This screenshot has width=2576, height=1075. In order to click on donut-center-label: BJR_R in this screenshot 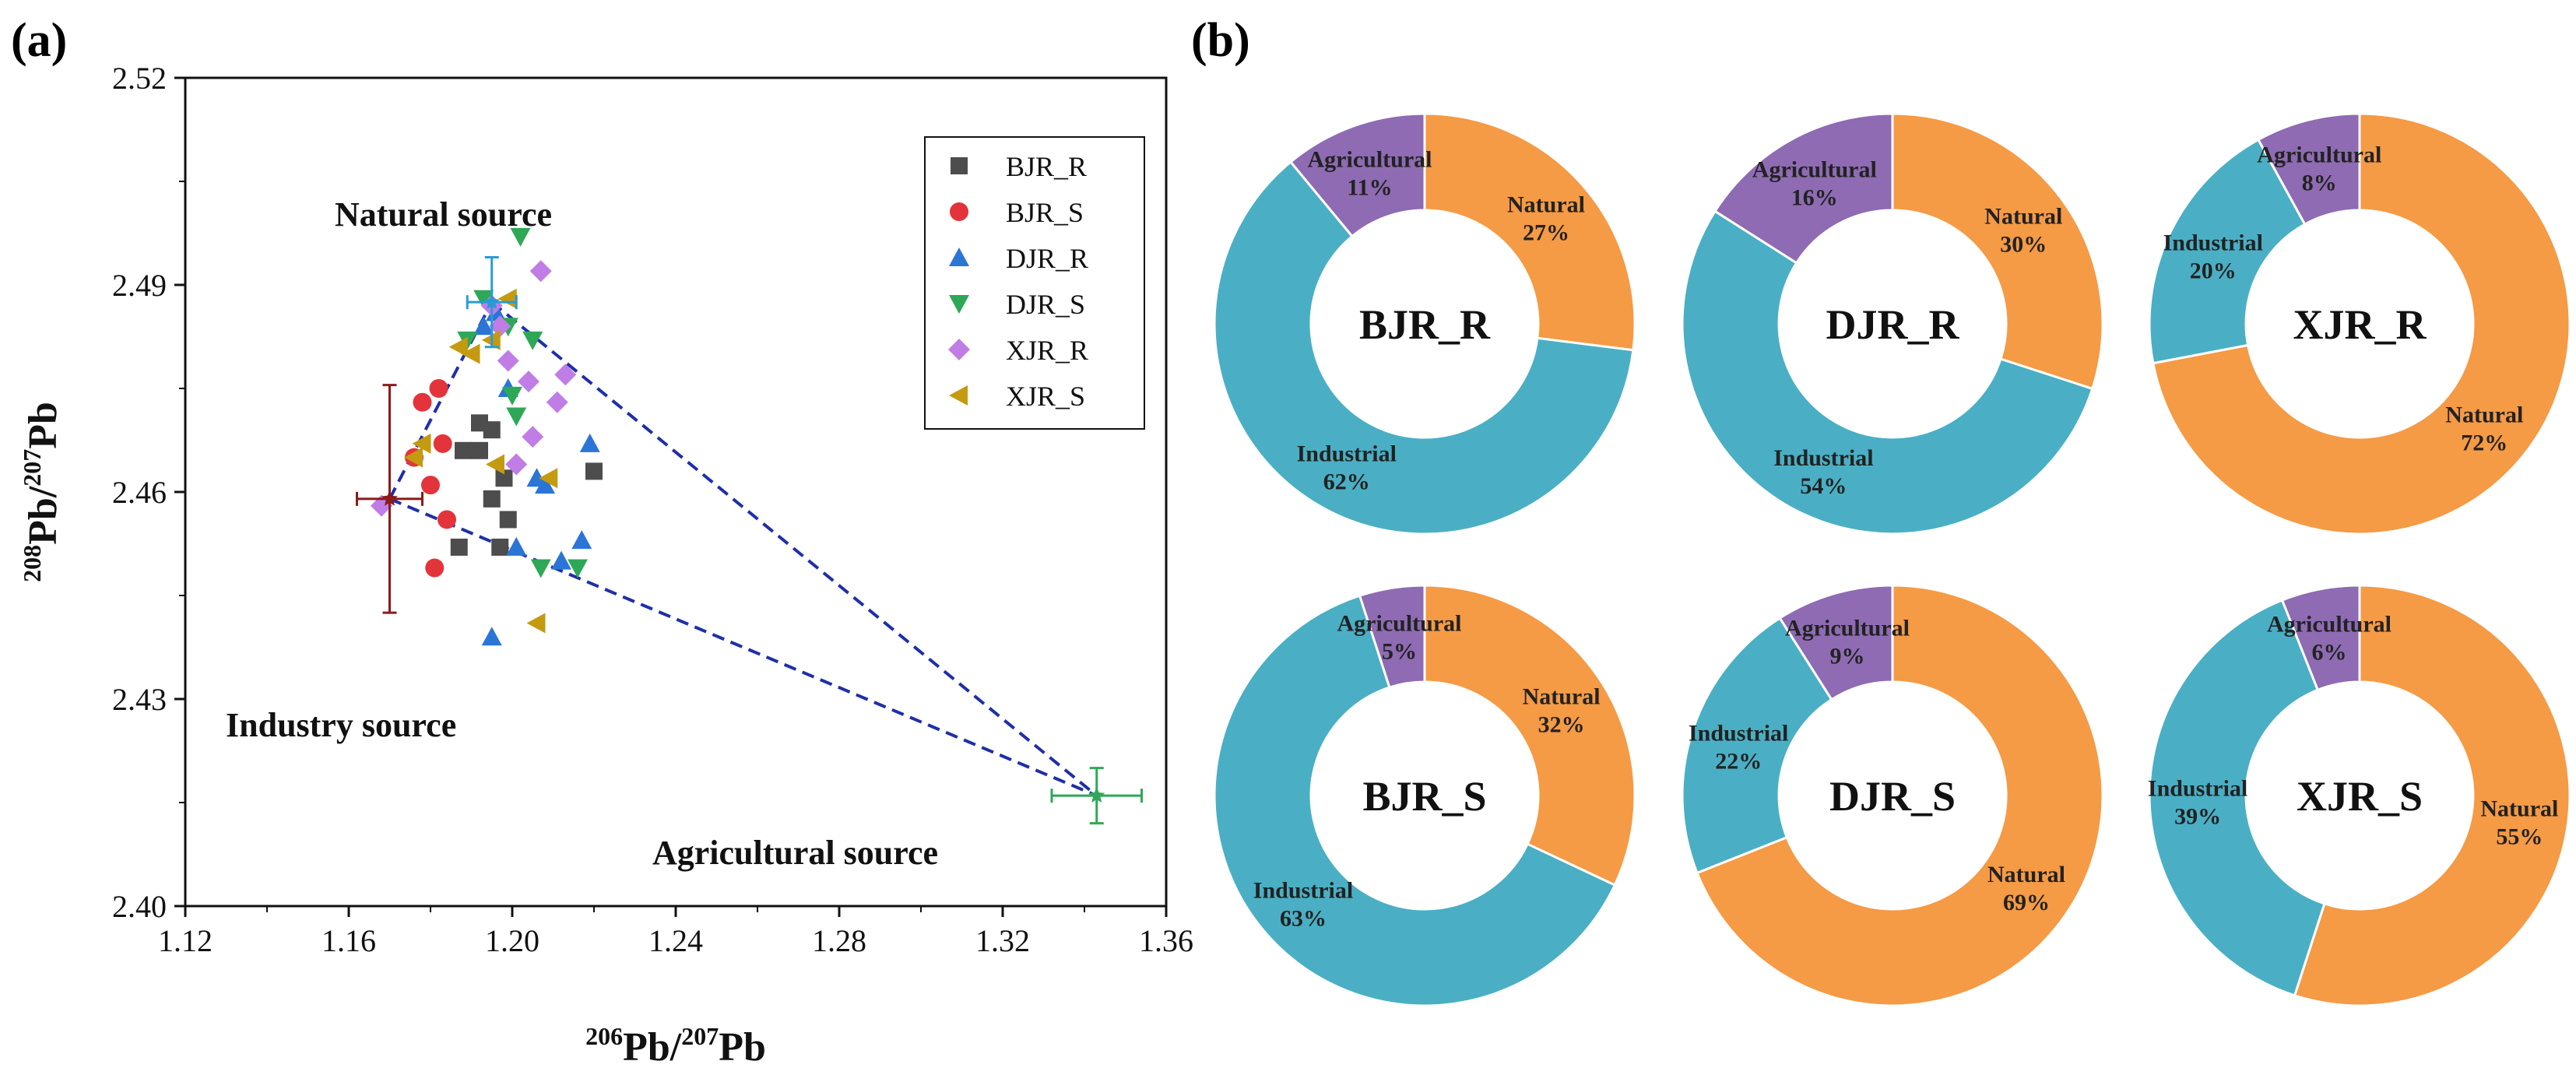, I will do `click(1425, 324)`.